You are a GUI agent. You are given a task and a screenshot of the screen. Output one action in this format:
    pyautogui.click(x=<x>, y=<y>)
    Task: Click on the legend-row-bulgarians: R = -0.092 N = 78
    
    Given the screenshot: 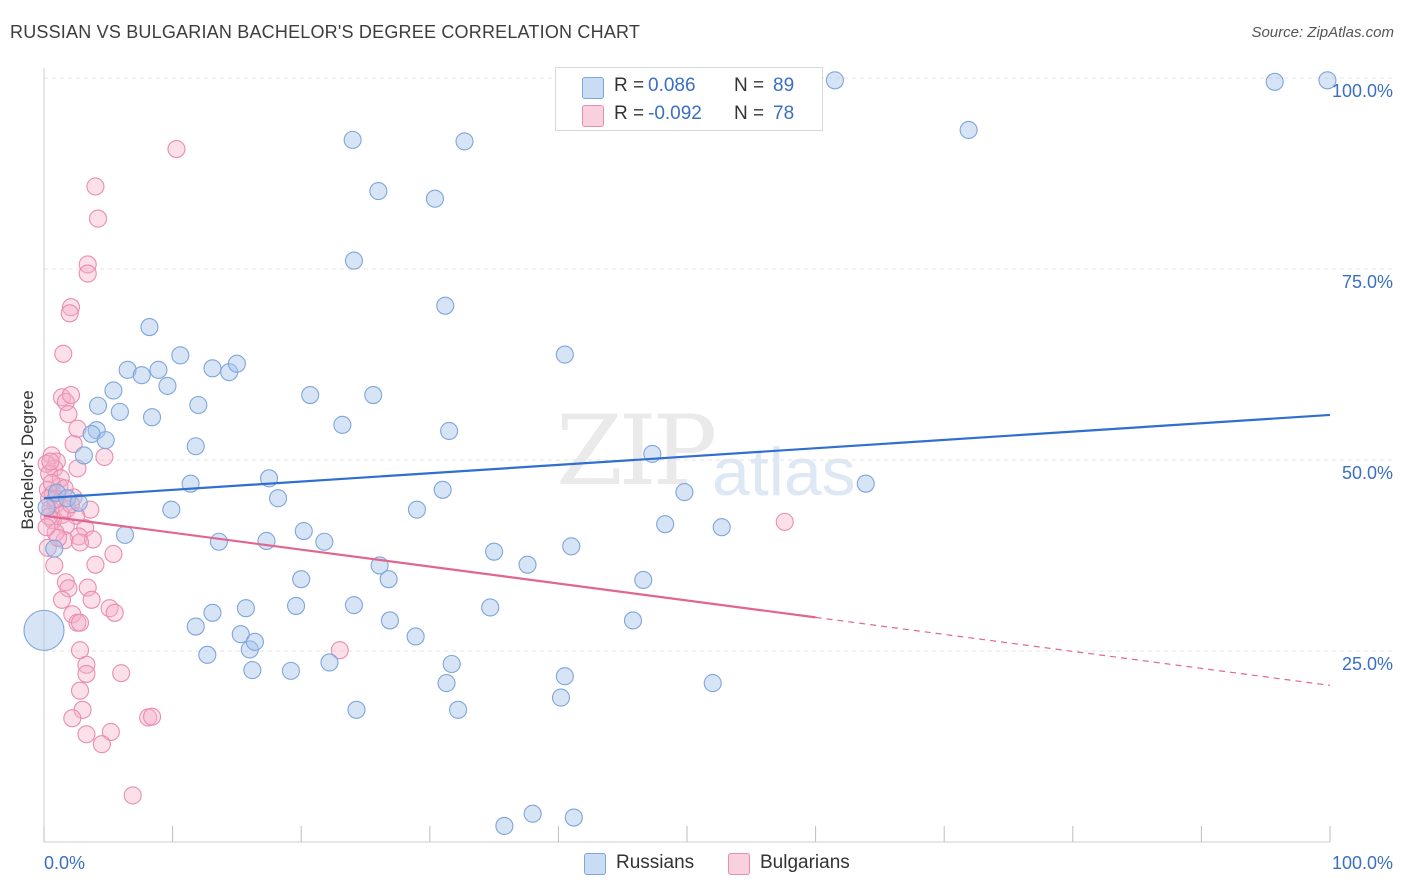 What is the action you would take?
    pyautogui.click(x=689, y=115)
    